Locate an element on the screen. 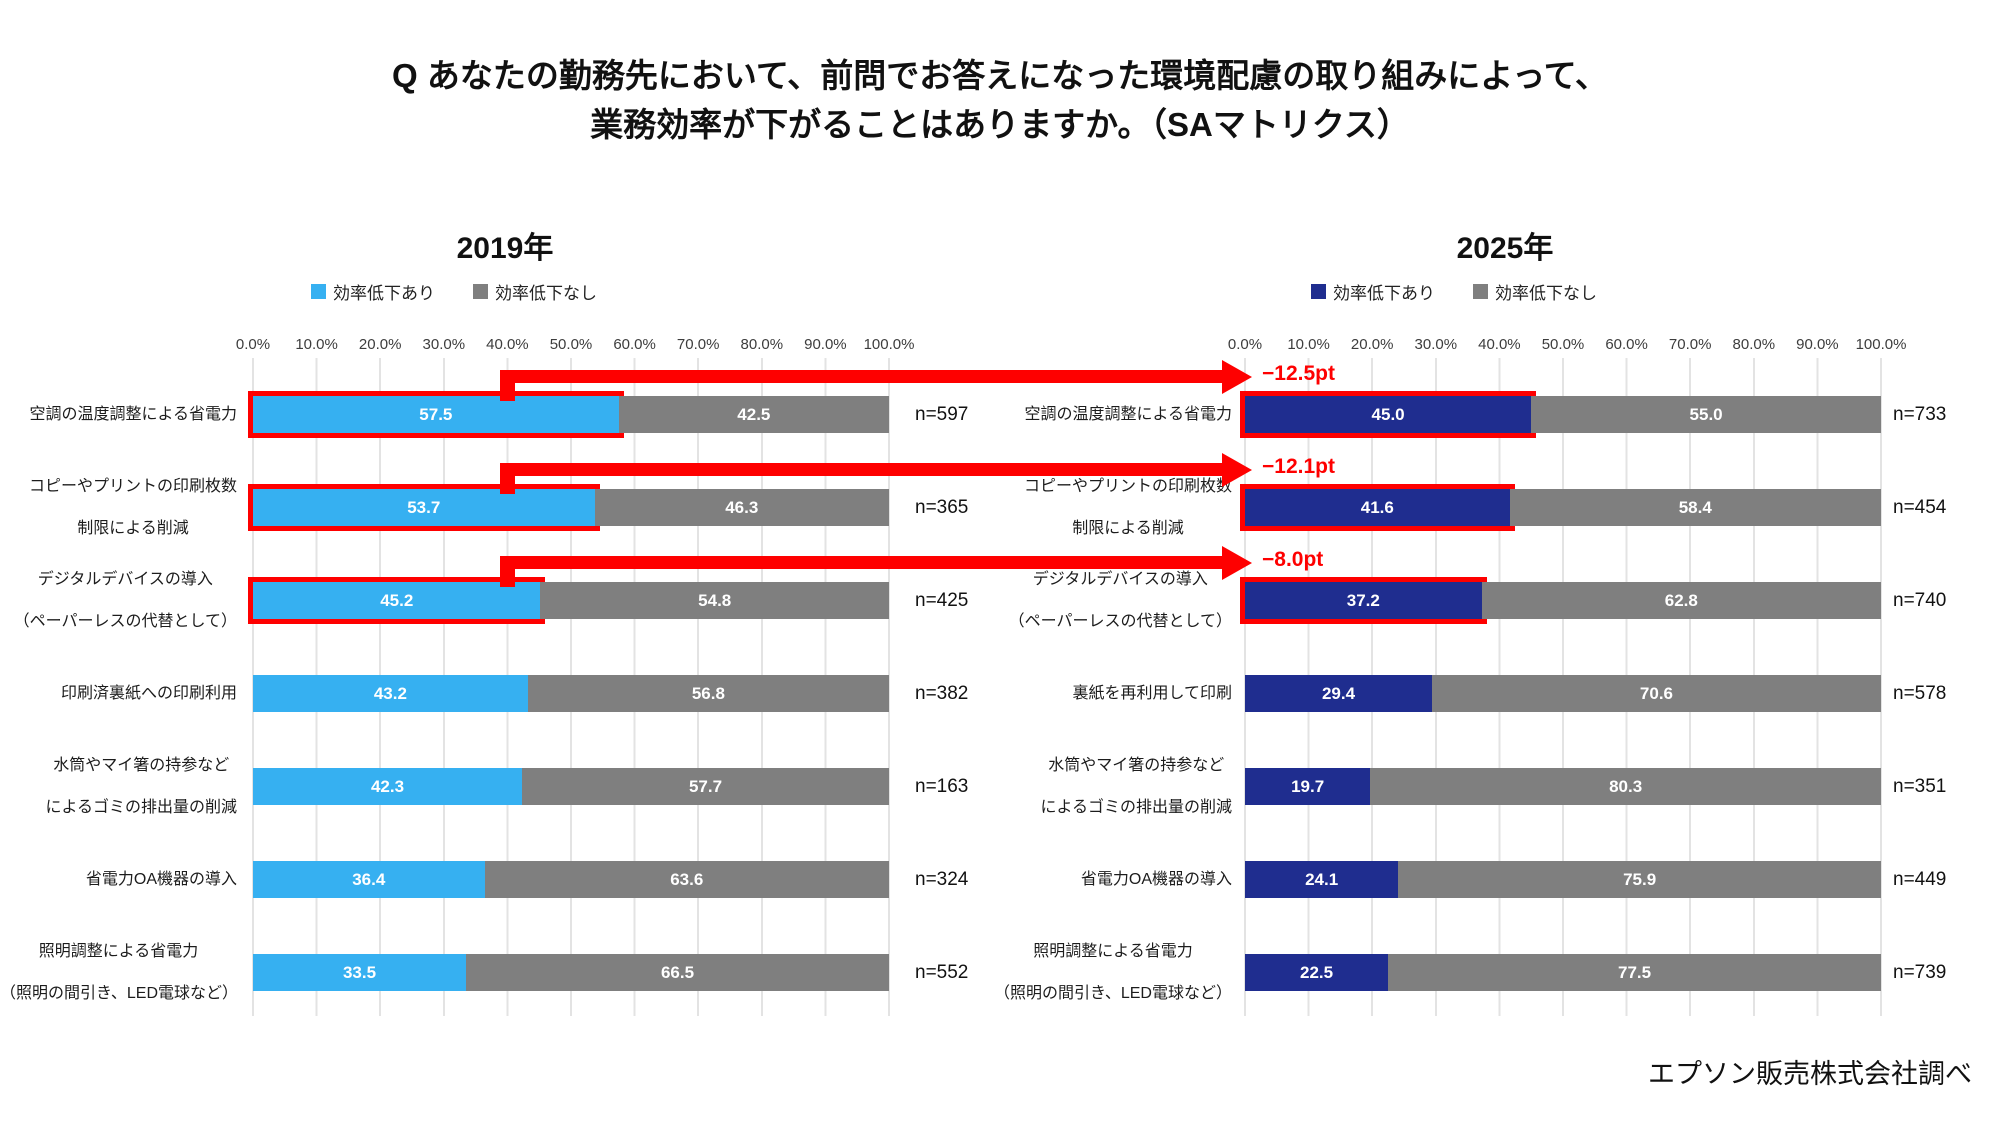  bar-segment-no: 62.8 is located at coordinates (1681, 600).